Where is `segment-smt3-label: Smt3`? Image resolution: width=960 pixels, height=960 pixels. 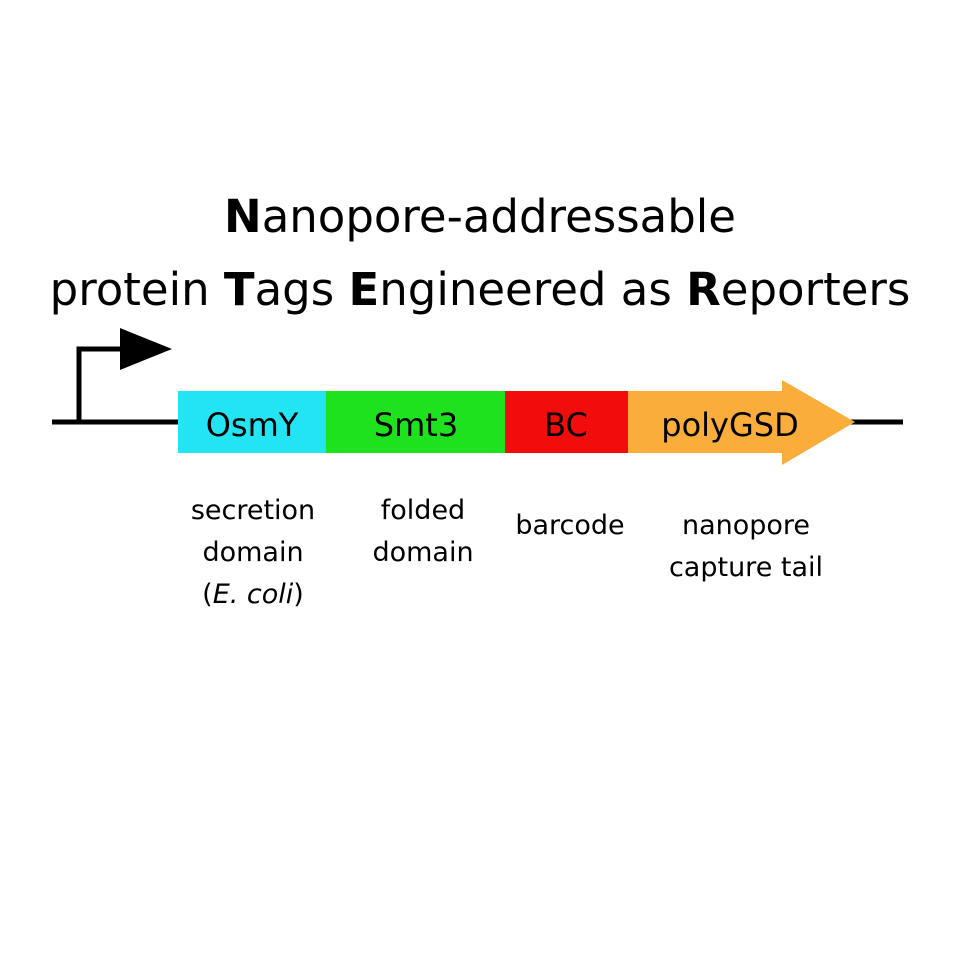
segment-smt3-label: Smt3 is located at coordinates (416, 425).